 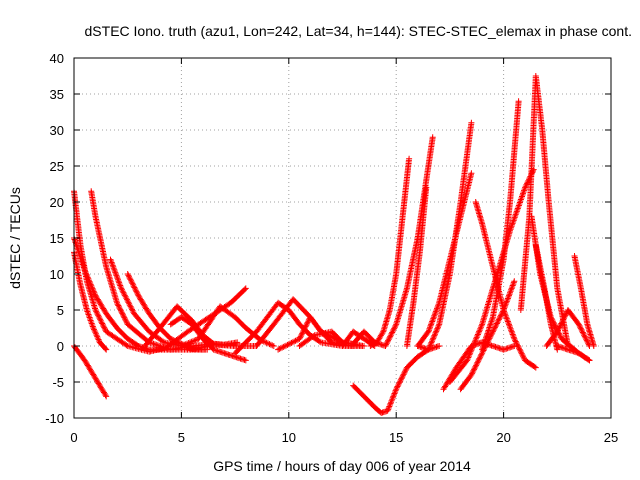 I want to click on y-tick-label: 25, so click(x=57, y=166).